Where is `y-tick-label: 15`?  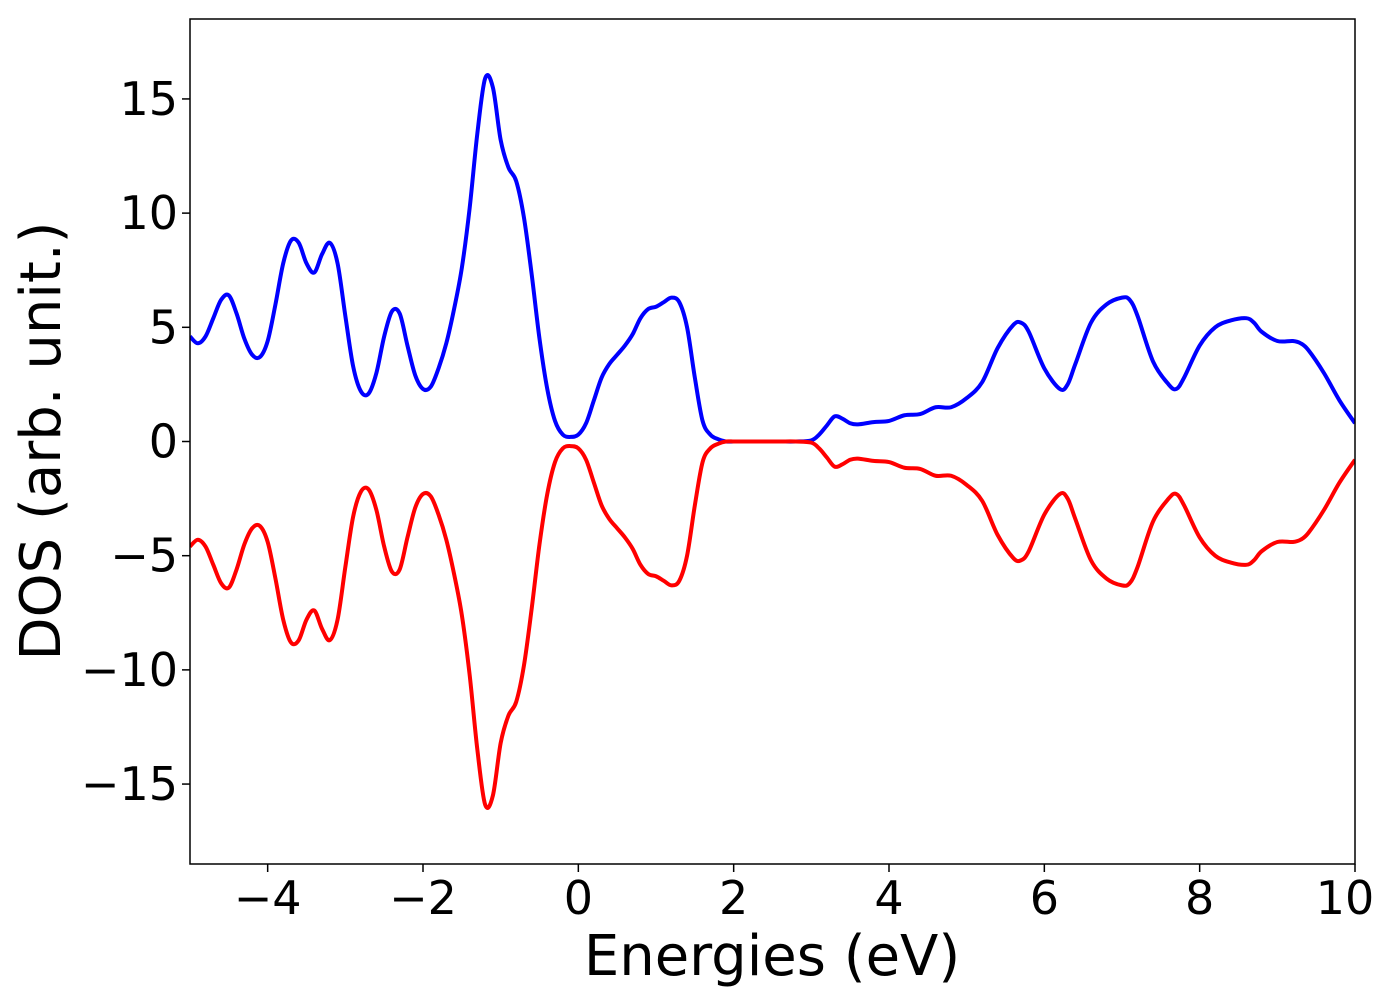
y-tick-label: 15 is located at coordinates (148, 99).